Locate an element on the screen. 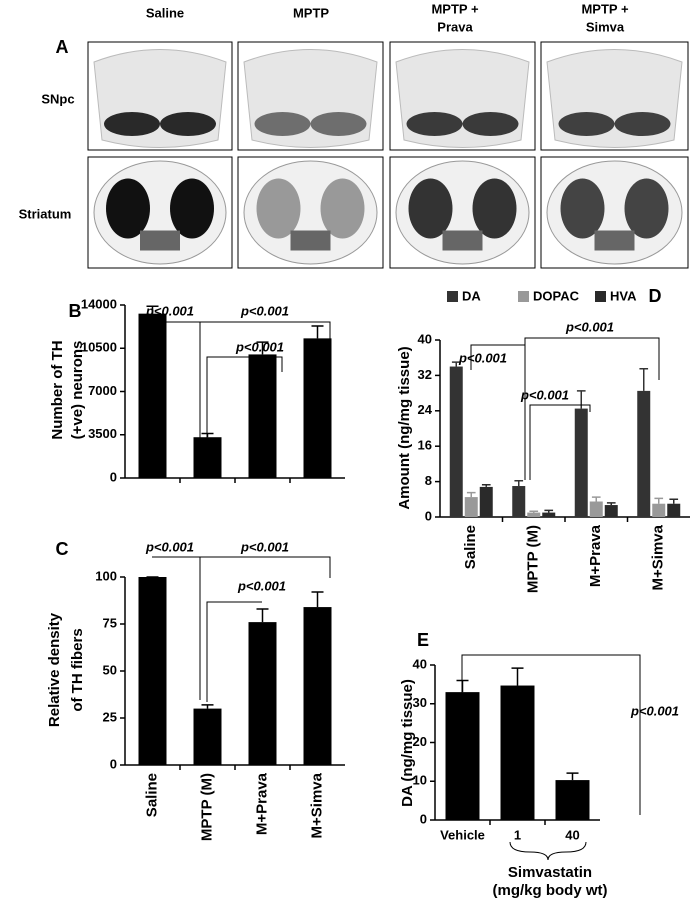 The image size is (694, 899). y-tick-label: 25 is located at coordinates (110, 716).